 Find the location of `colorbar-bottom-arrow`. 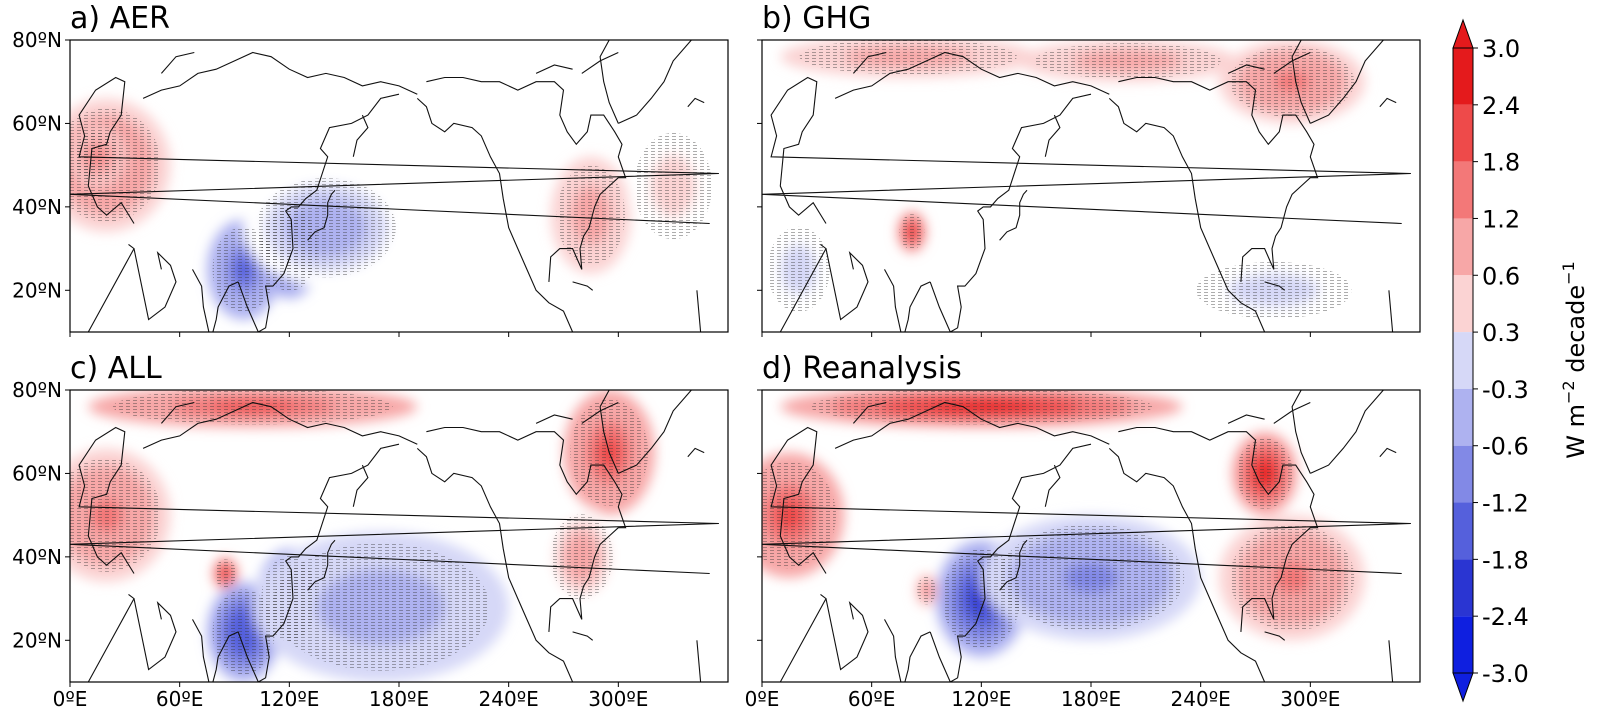

colorbar-bottom-arrow is located at coordinates (1463, 687).